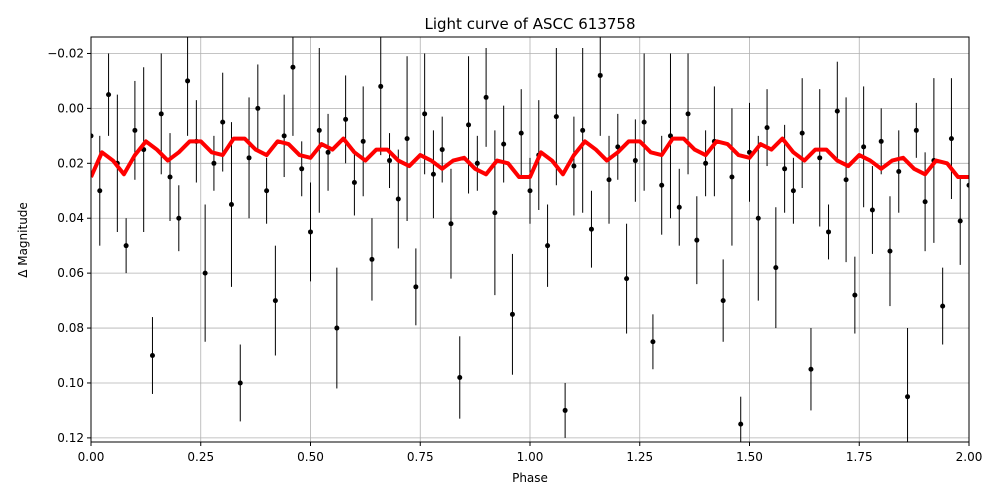 The width and height of the screenshot is (1000, 504). I want to click on x-tick-label: 0.25, so click(200, 457).